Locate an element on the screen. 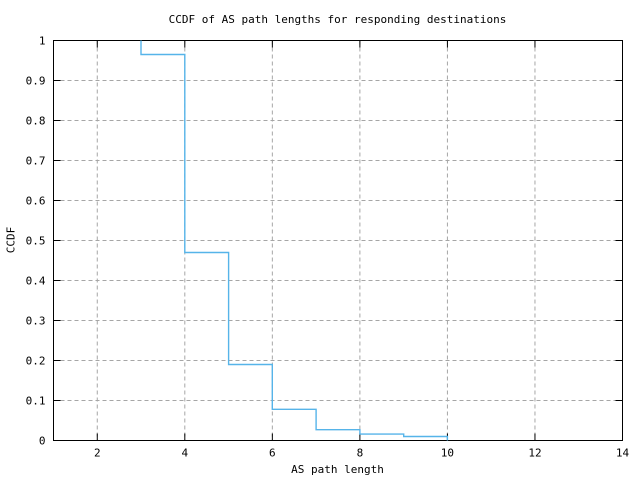  x-tick-label: 10 is located at coordinates (447, 453).